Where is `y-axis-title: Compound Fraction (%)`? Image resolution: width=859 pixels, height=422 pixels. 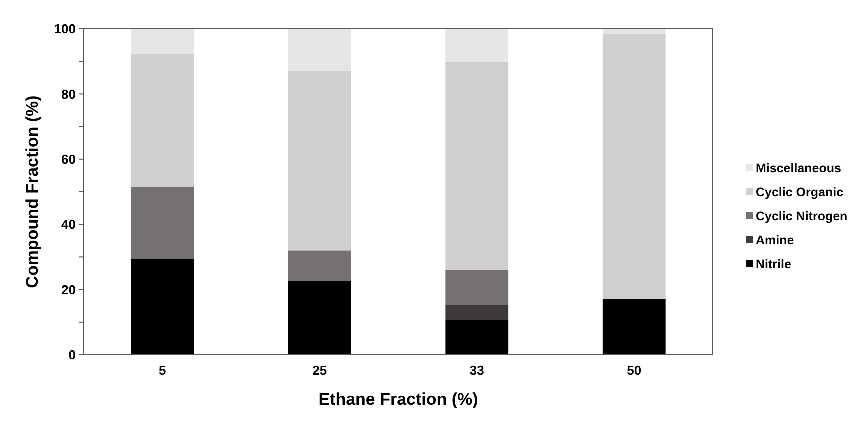 y-axis-title: Compound Fraction (%) is located at coordinates (32, 192).